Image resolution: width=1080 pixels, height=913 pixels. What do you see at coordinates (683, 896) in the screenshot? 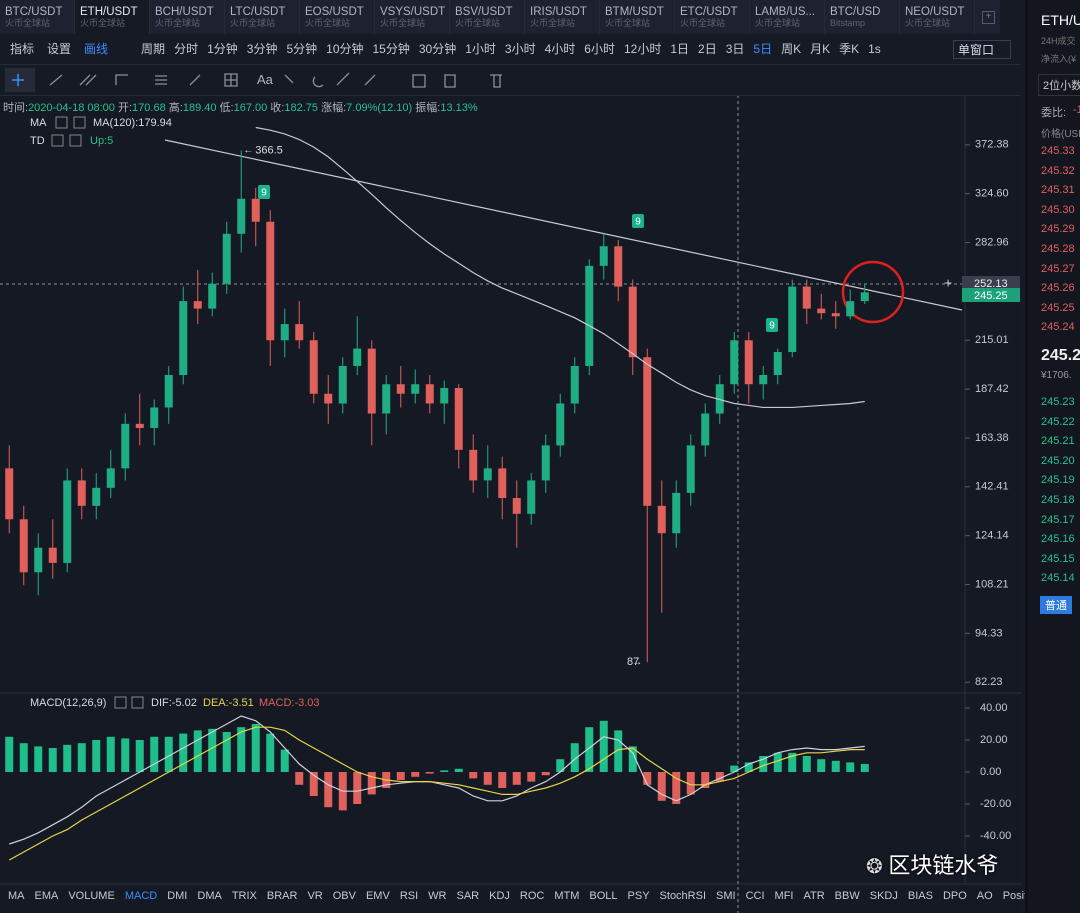
I see `indicator-button: StochRSI` at bounding box center [683, 896].